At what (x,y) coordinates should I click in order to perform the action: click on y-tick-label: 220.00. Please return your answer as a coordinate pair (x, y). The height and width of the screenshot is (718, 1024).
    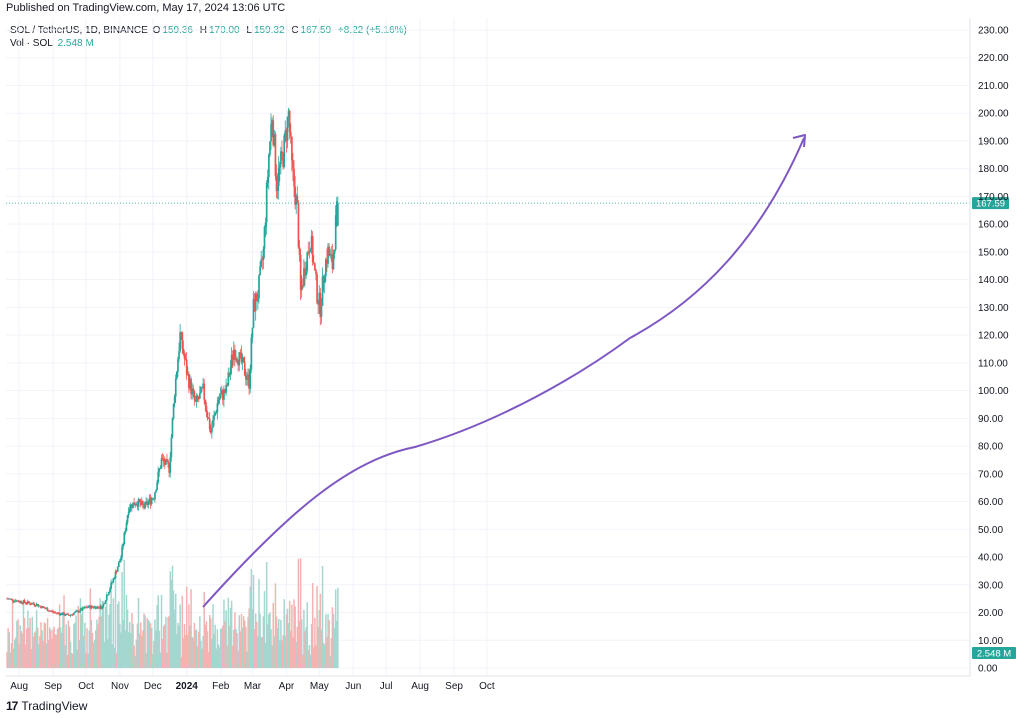
    Looking at the image, I should click on (993, 58).